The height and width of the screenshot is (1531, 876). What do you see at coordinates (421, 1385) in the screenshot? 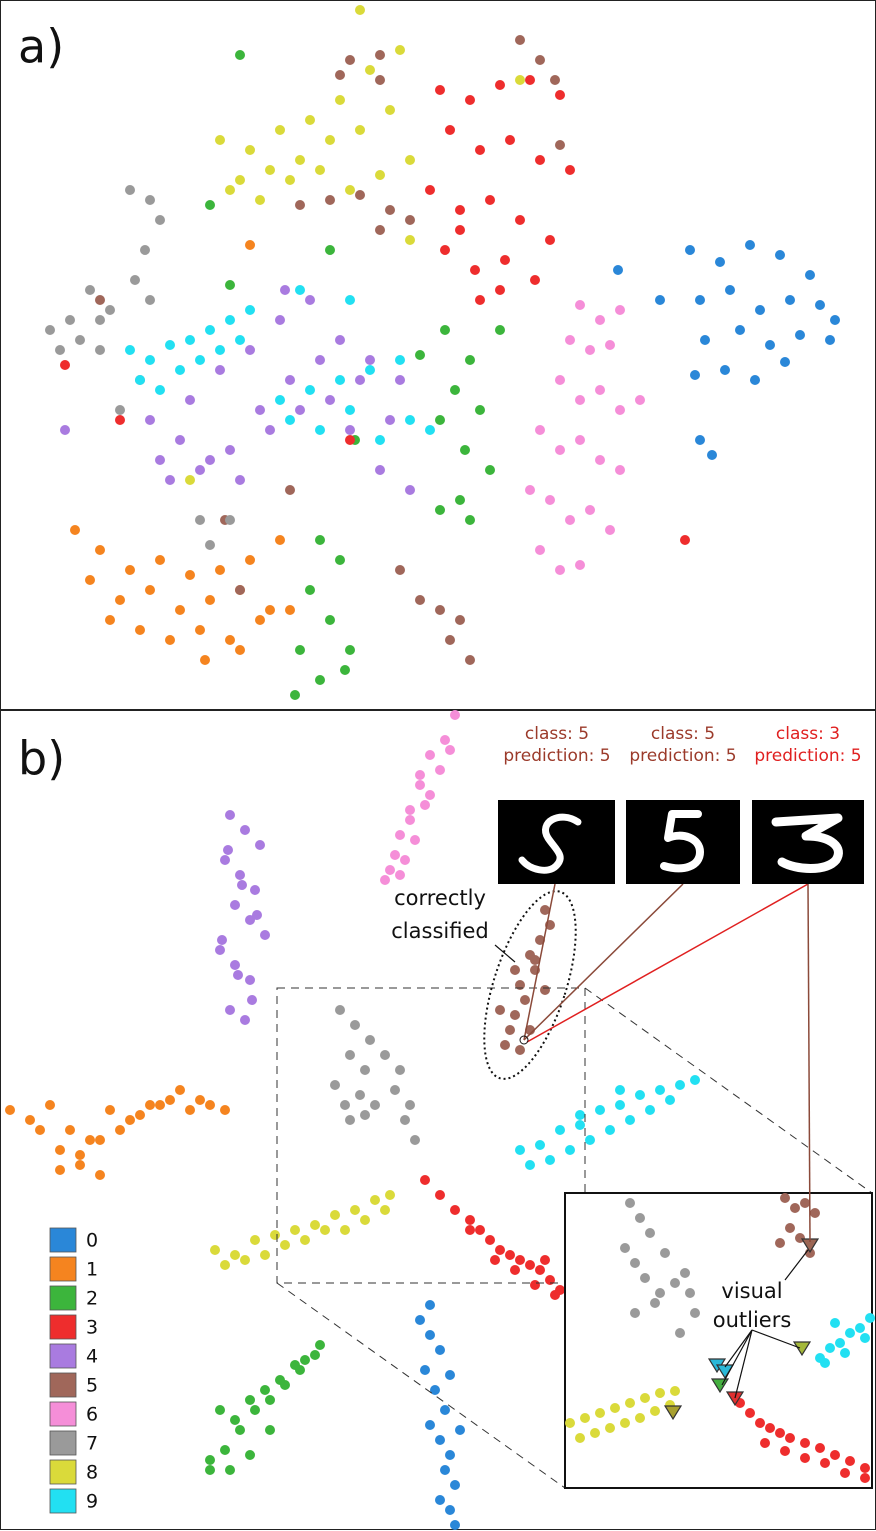
I see `zoom-guide` at bounding box center [421, 1385].